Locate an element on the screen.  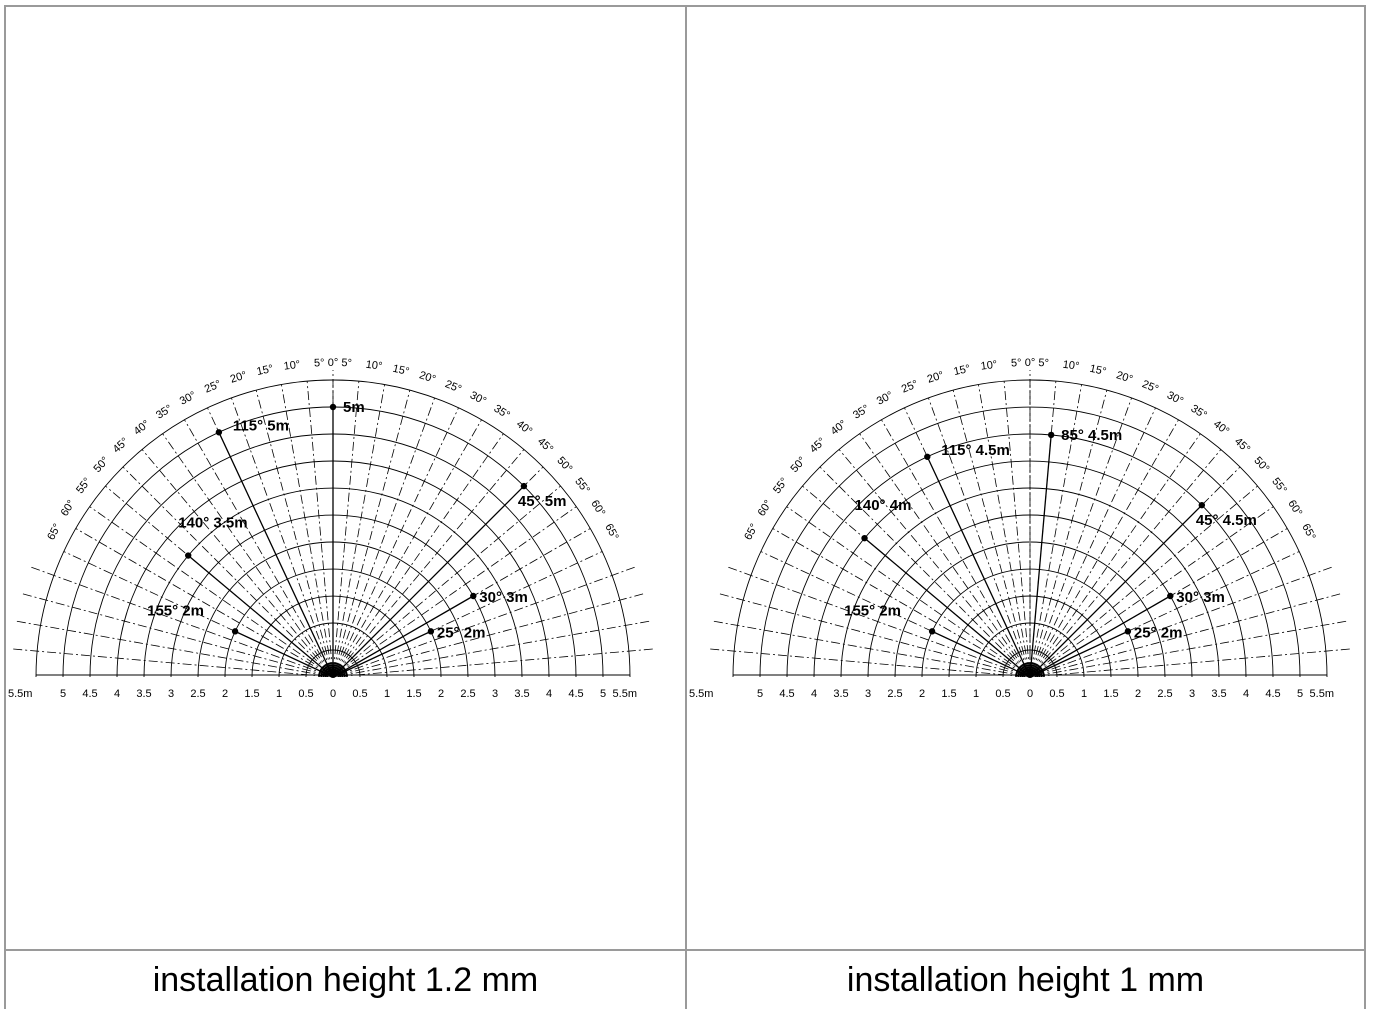
axis-tick-label: 3.5 is located at coordinates (1218, 694).